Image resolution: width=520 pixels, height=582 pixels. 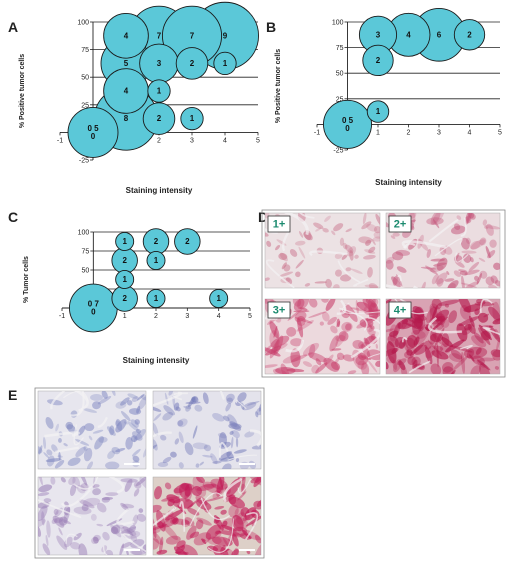 I want to click on bubble-label-a: 7, so click(x=192, y=35).